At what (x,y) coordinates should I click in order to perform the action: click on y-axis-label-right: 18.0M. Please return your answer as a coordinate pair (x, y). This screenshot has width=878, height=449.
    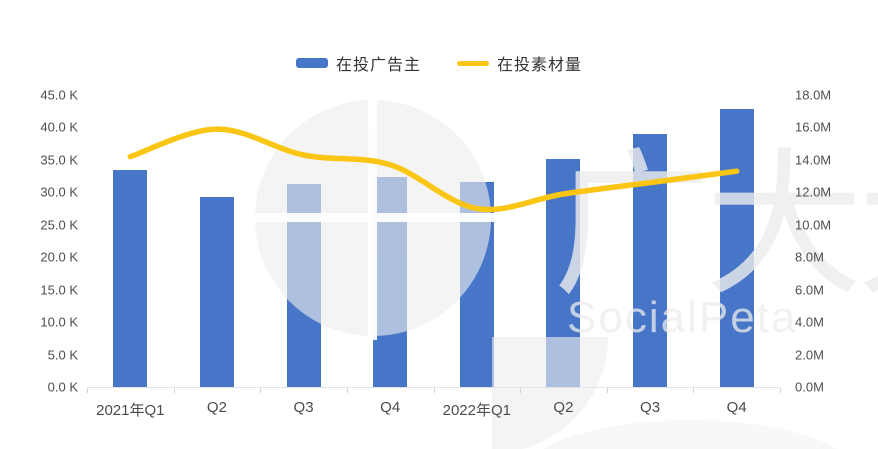
    Looking at the image, I should click on (813, 95).